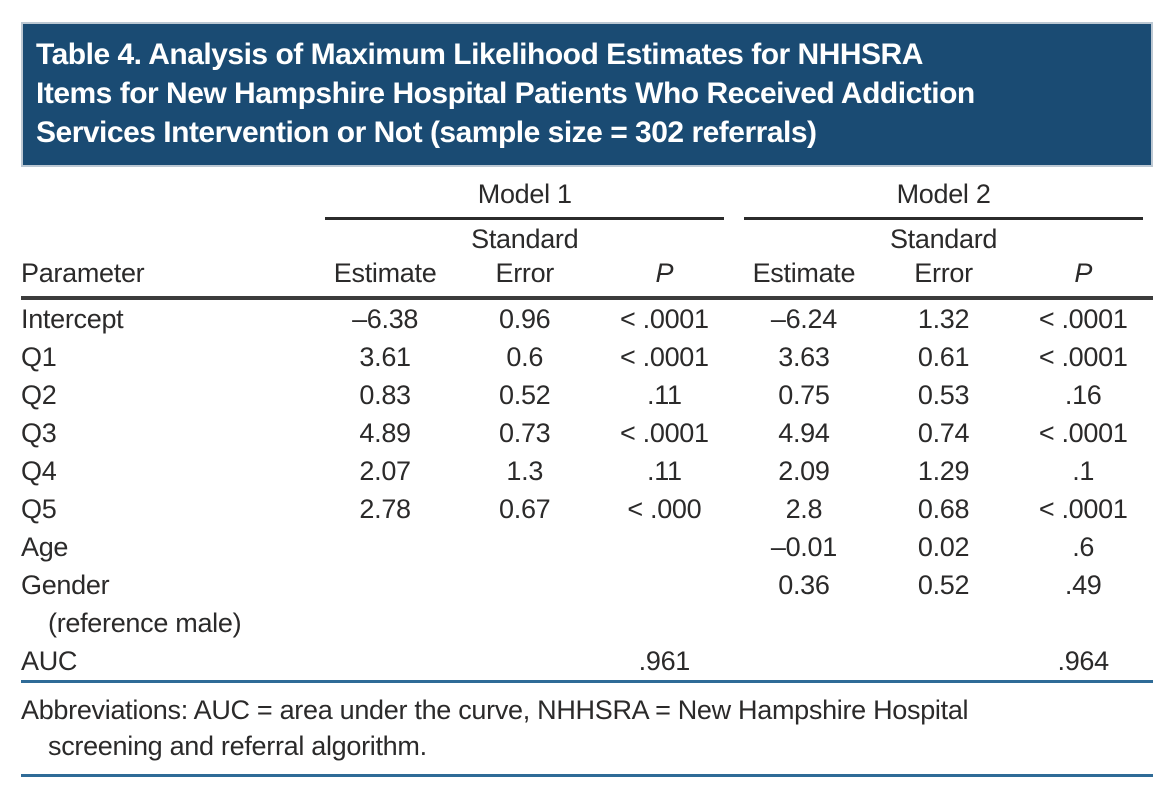 The image size is (1174, 796). Describe the element at coordinates (45, 547) in the screenshot. I see `row-label: Age` at that location.